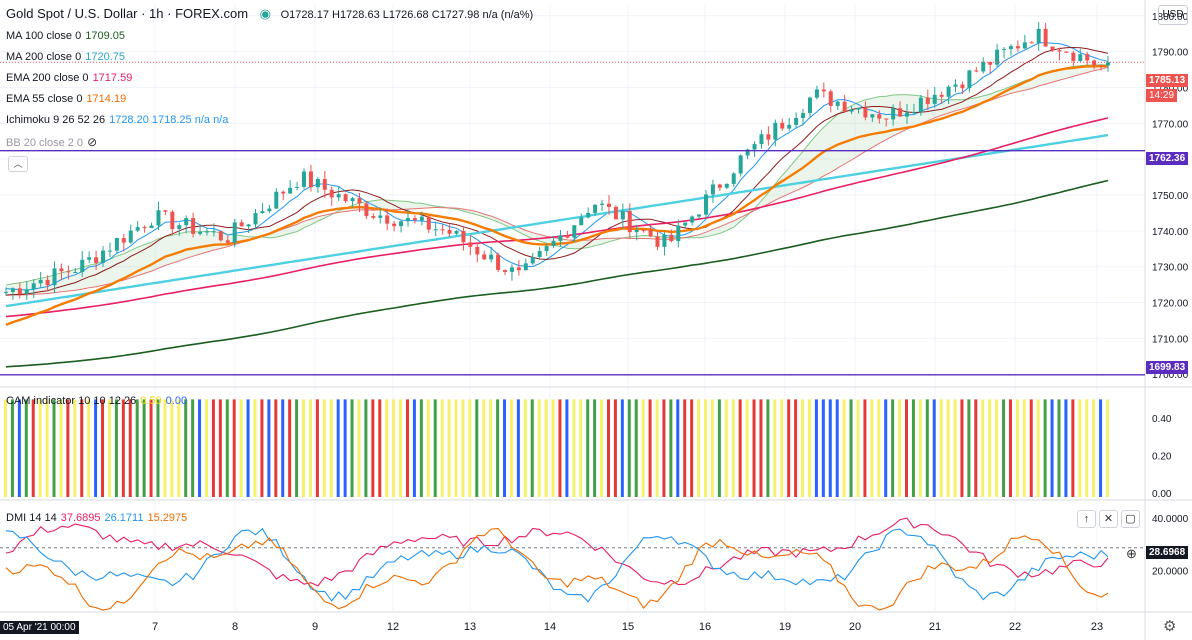 The image size is (1192, 640). What do you see at coordinates (92, 142) in the screenshot?
I see `eye-crossed-icon: ⊘` at bounding box center [92, 142].